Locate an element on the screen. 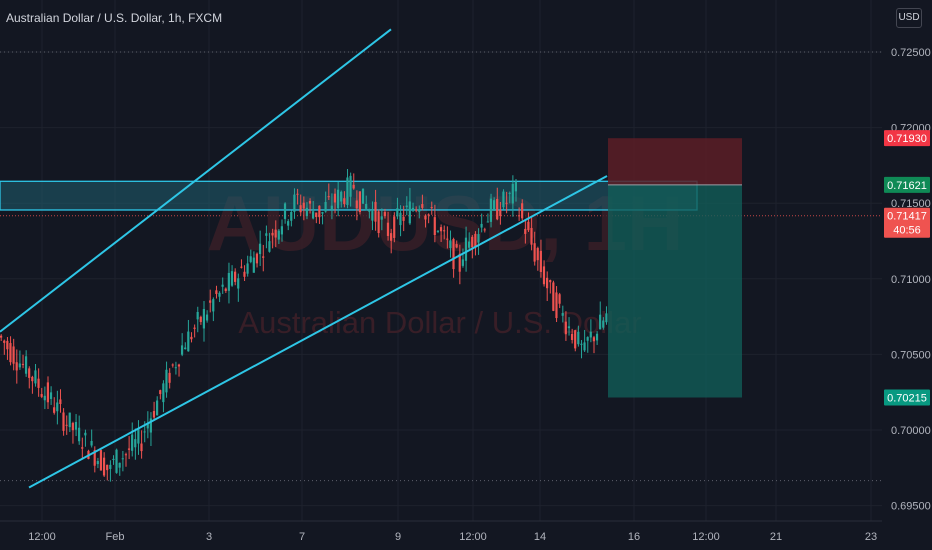  price-label-text: 0.71621 is located at coordinates (907, 186).